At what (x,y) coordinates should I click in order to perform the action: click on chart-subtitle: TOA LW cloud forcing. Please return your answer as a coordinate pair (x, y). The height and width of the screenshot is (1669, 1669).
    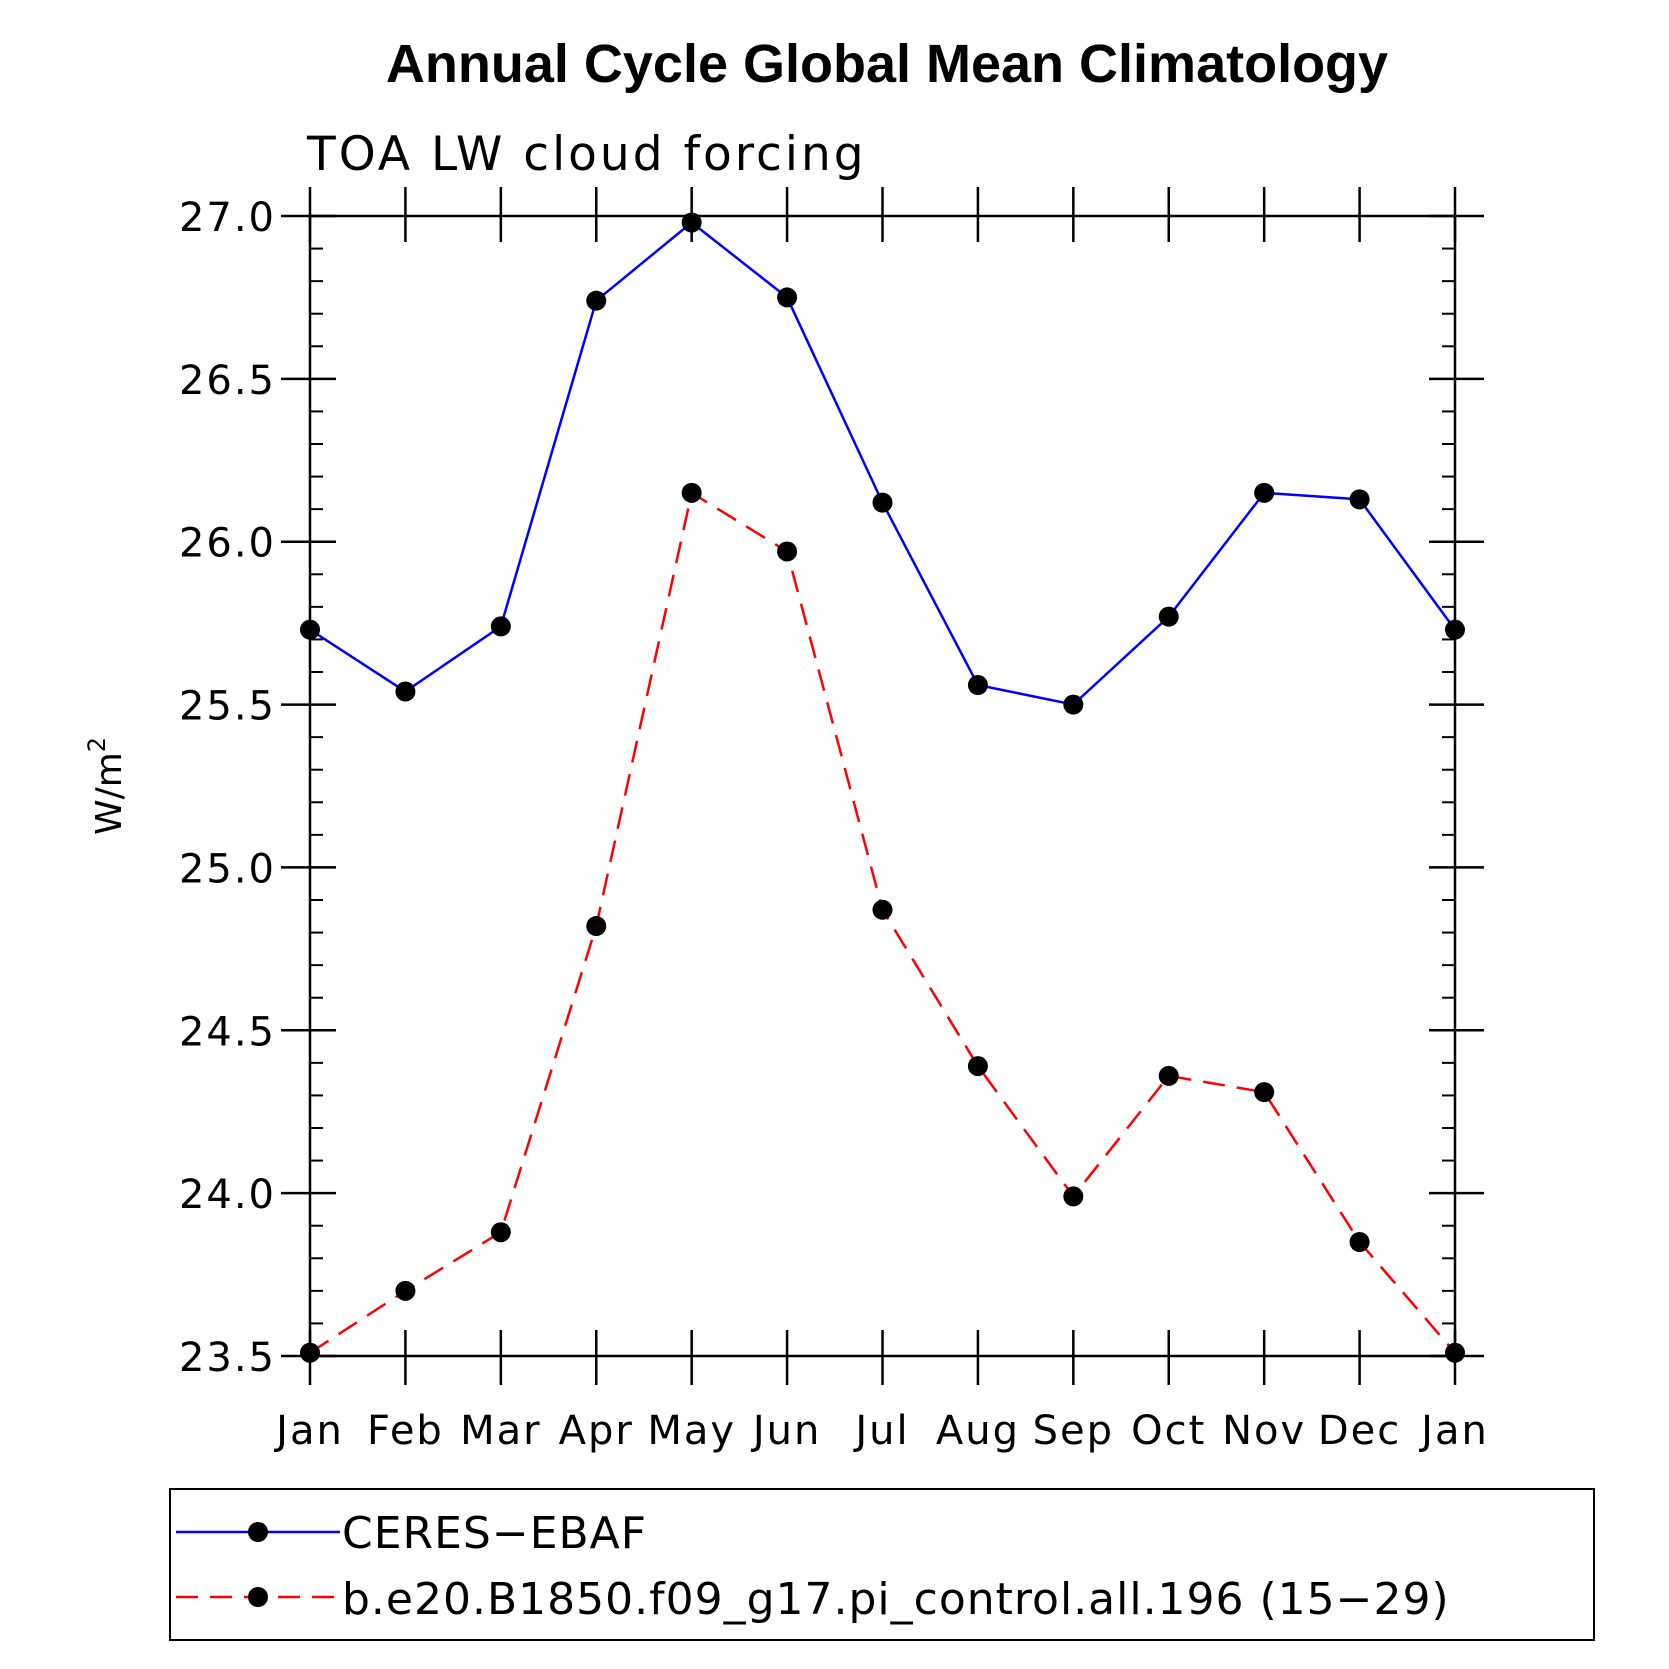
    Looking at the image, I should click on (586, 154).